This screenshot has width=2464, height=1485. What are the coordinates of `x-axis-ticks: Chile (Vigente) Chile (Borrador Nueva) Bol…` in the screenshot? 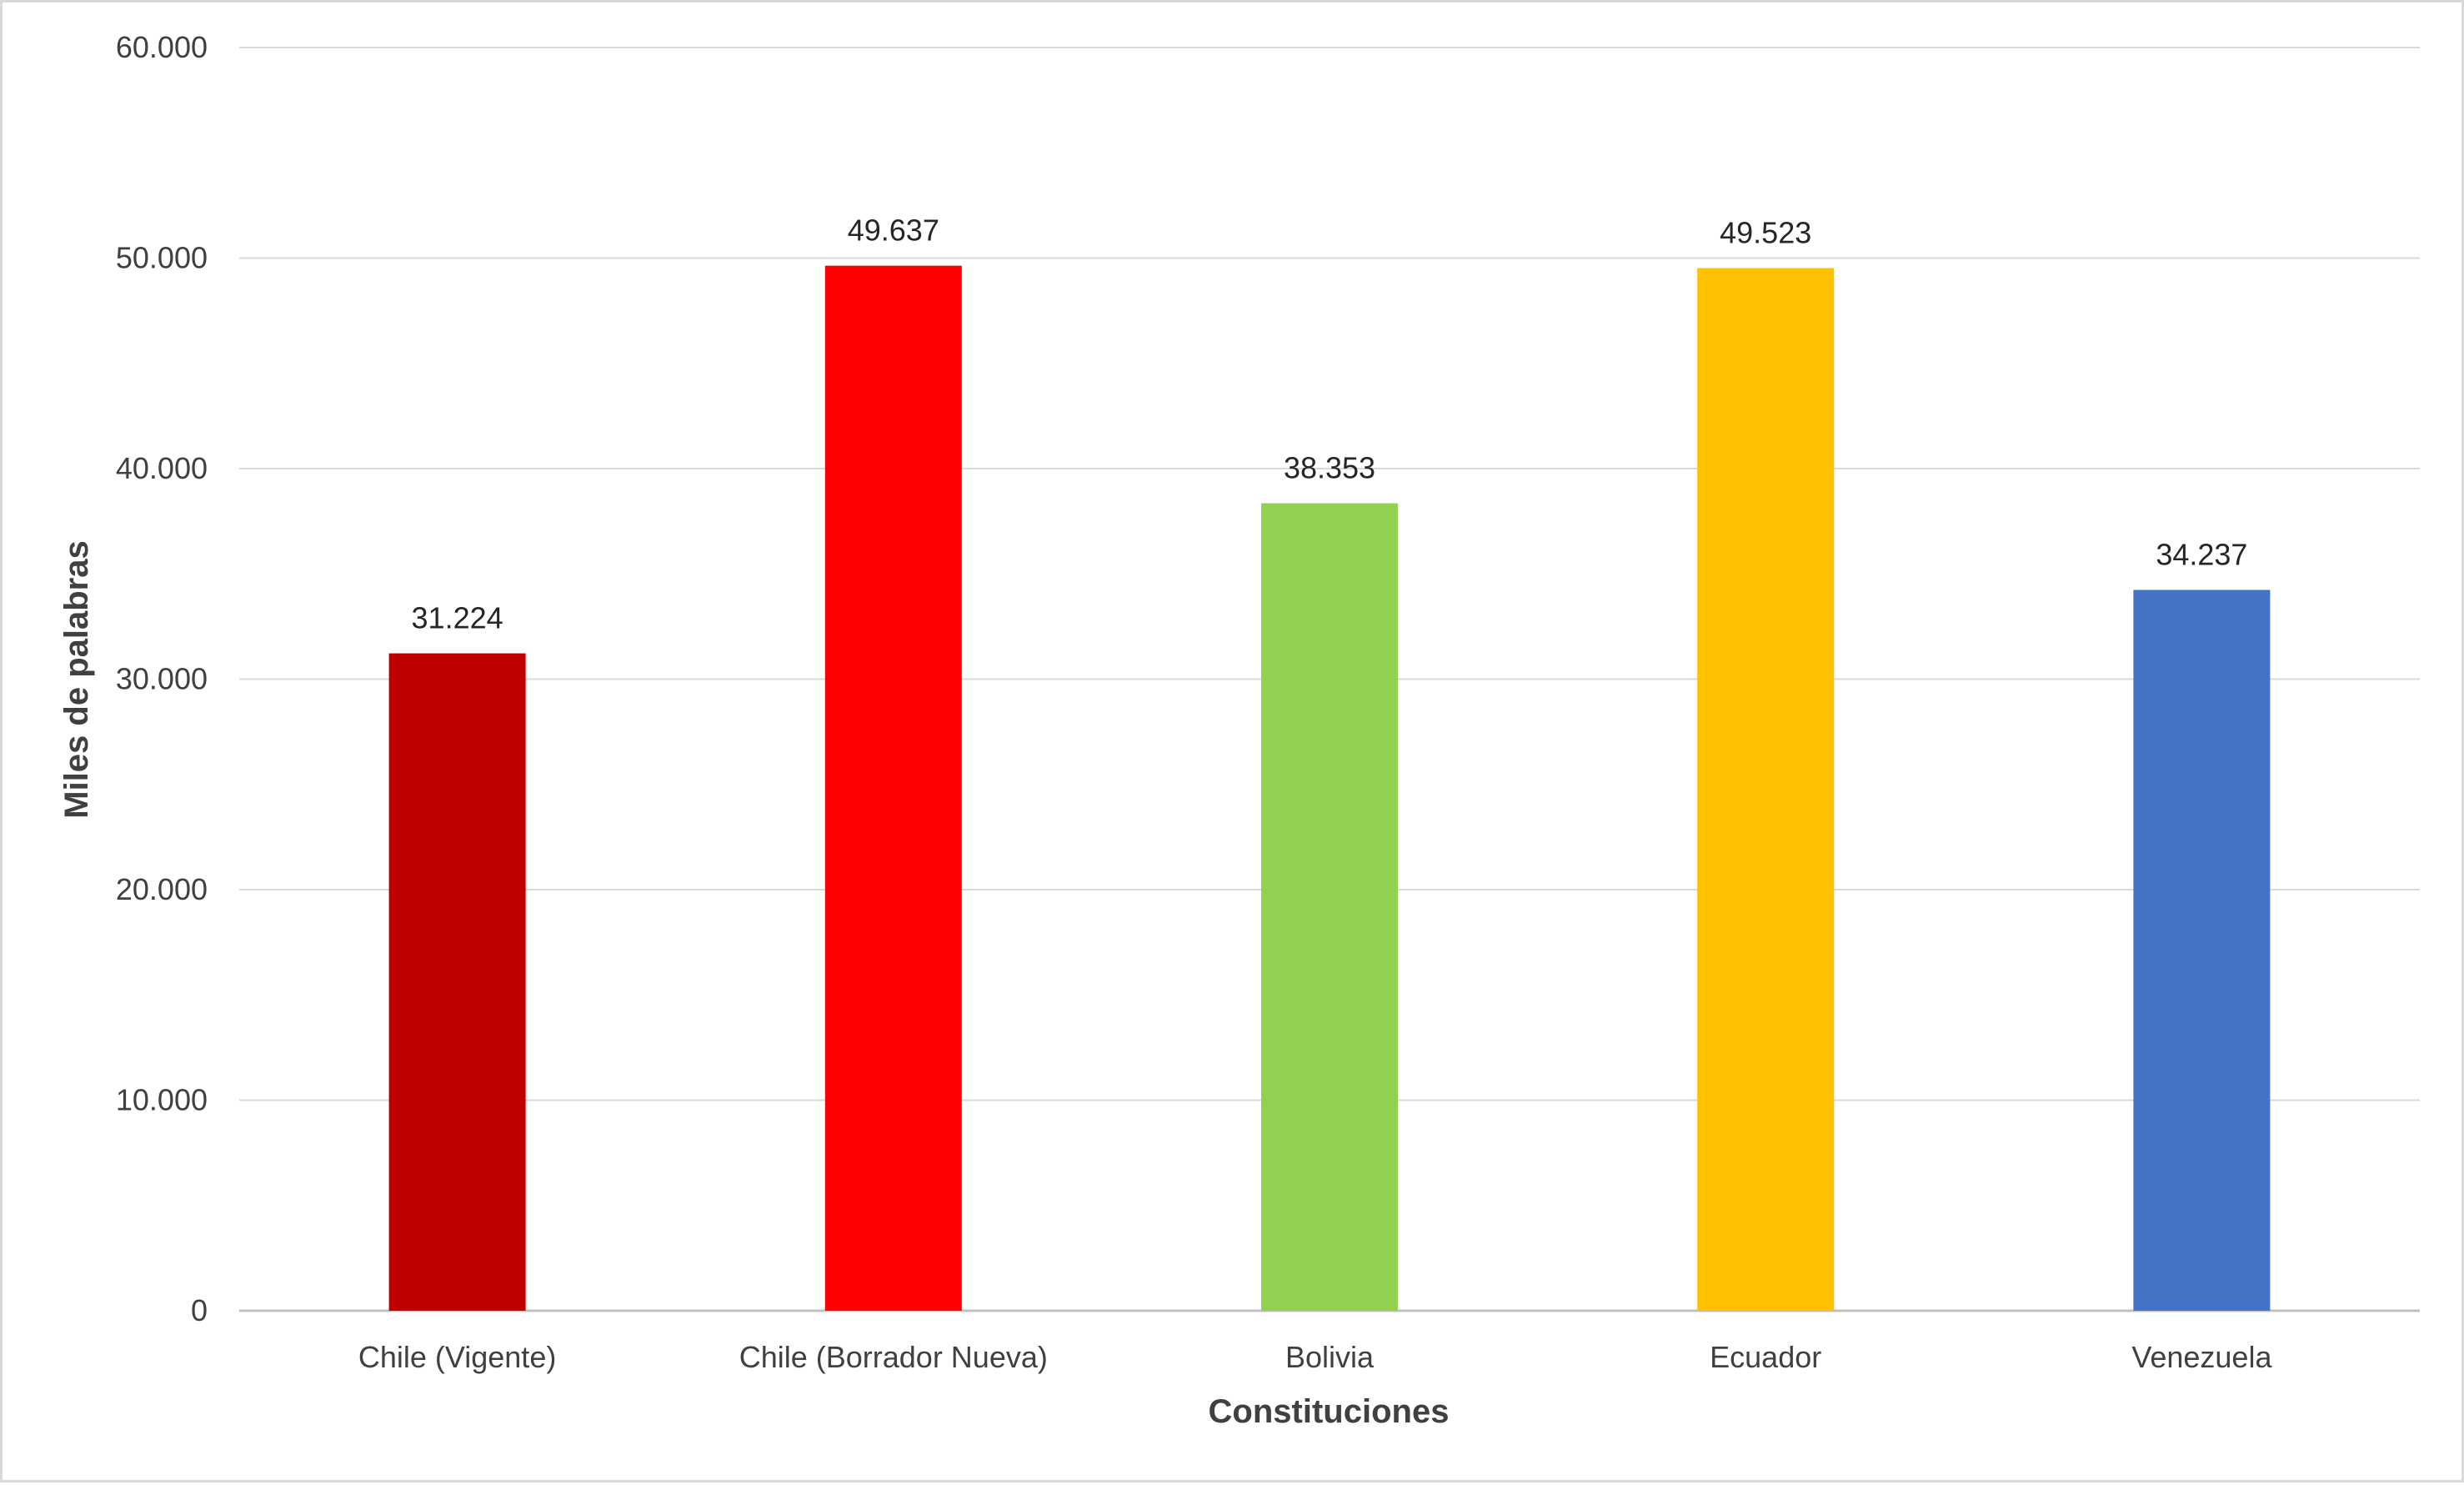 It's located at (1315, 1357).